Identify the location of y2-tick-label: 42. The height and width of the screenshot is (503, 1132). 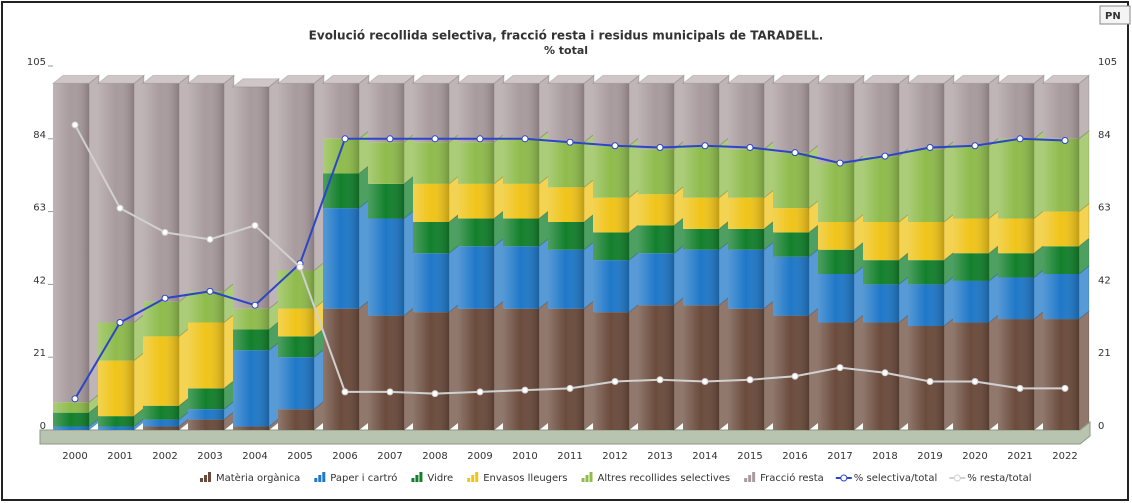
(1104, 280).